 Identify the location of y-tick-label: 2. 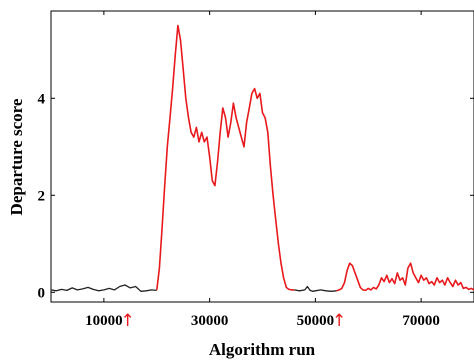
(42, 196).